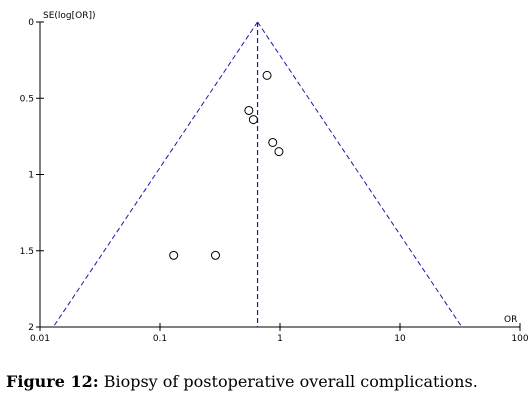 The width and height of the screenshot is (532, 404). What do you see at coordinates (400, 339) in the screenshot?
I see `x-tick-label: 10` at bounding box center [400, 339].